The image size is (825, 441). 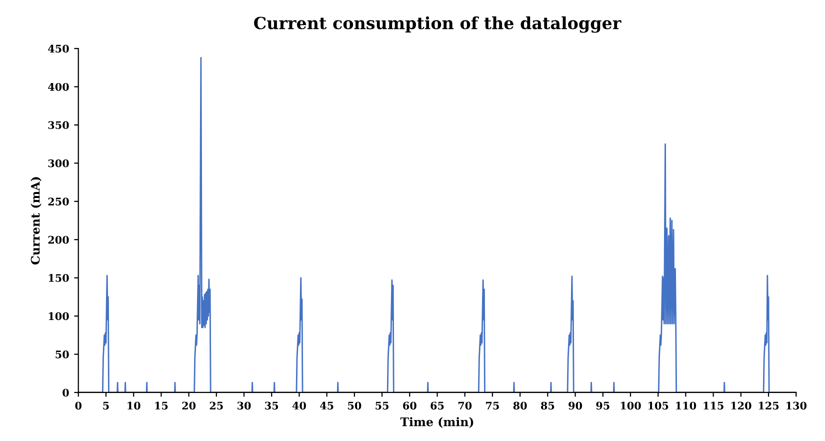 What do you see at coordinates (741, 406) in the screenshot?
I see `x-tick-label: 120` at bounding box center [741, 406].